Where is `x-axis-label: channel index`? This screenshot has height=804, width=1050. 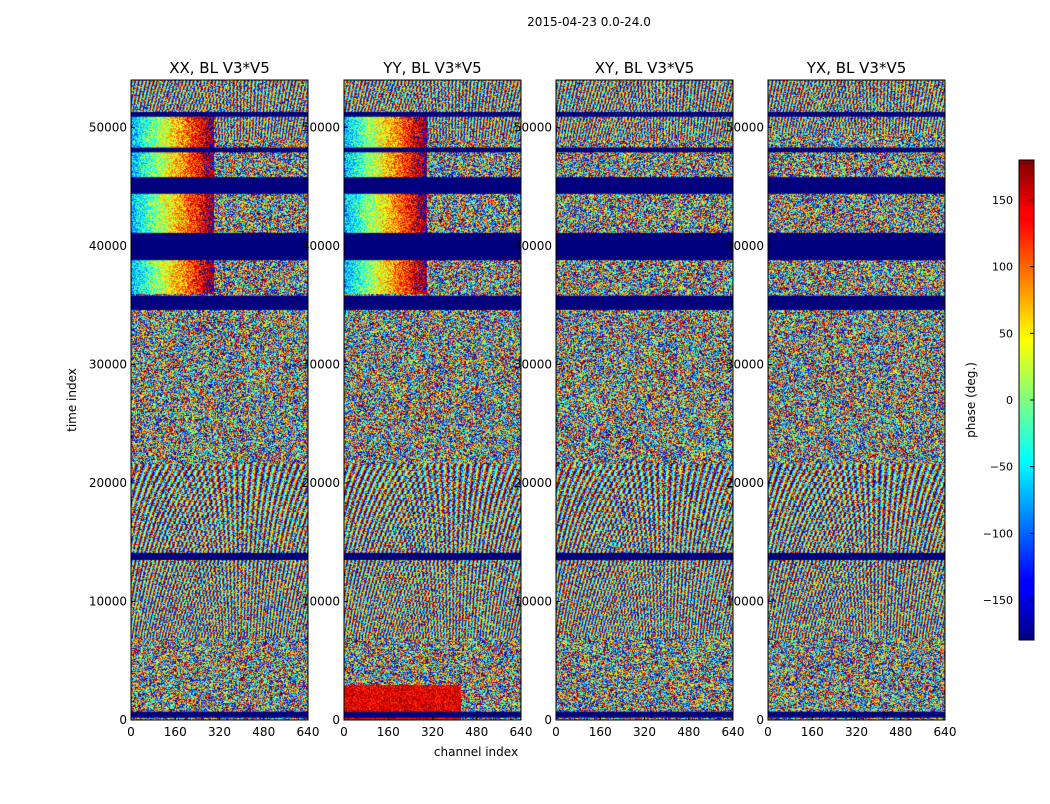
x-axis-label: channel index is located at coordinates (476, 752).